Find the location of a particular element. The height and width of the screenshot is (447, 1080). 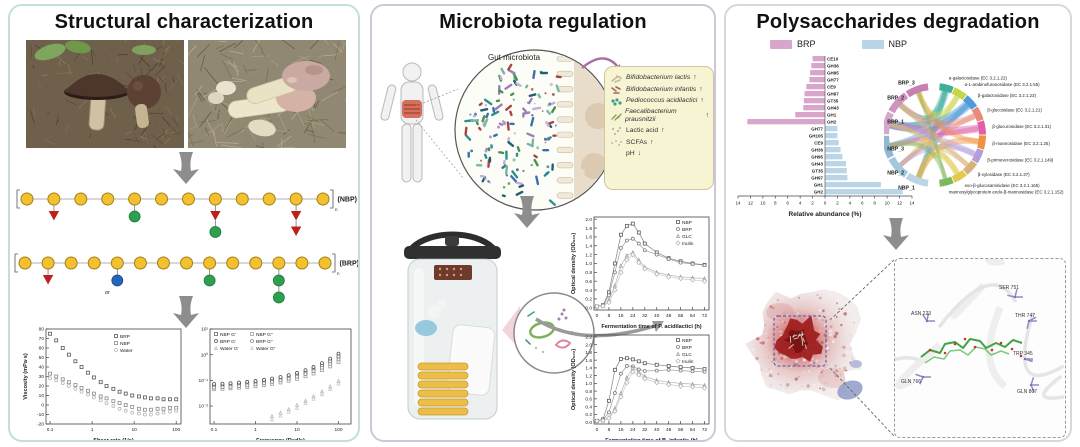

residue-label: ASN 223 is located at coordinates (921, 314).